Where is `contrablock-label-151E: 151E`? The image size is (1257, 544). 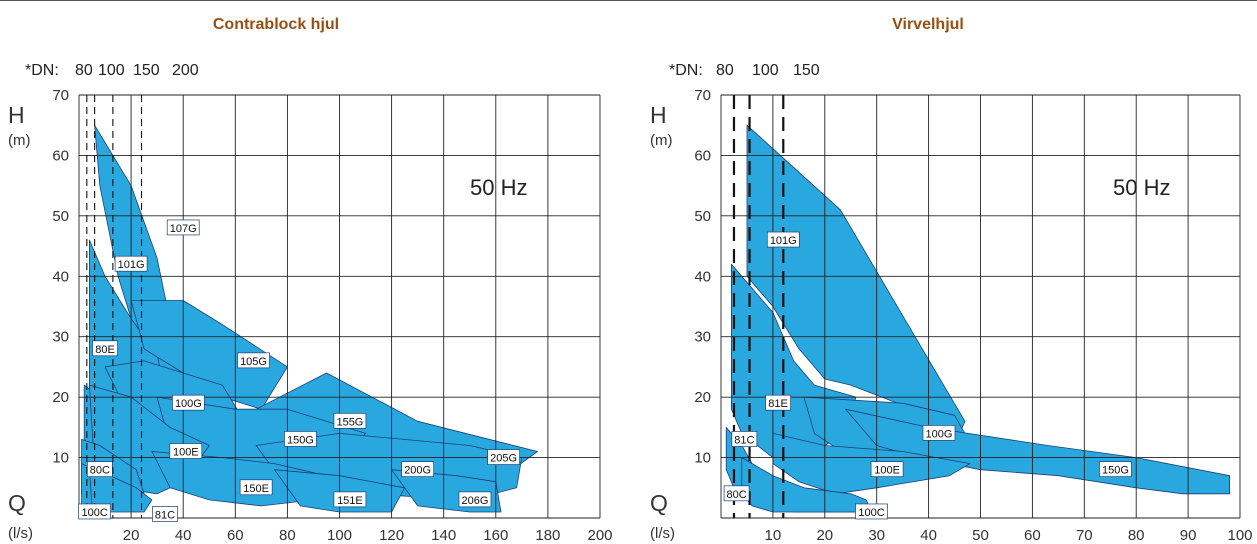
contrablock-label-151E: 151E is located at coordinates (350, 501).